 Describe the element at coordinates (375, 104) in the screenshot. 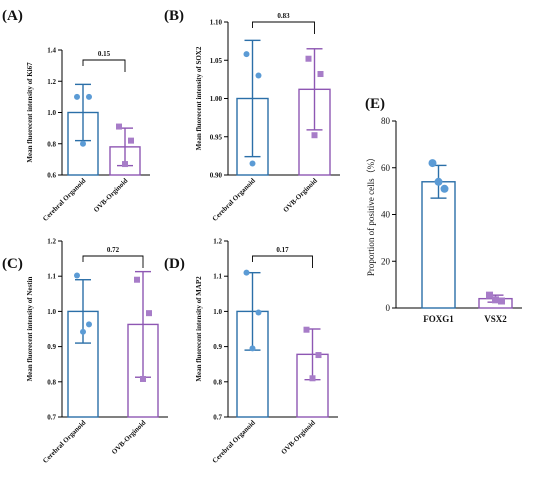

I see `panel-label: (E)` at that location.